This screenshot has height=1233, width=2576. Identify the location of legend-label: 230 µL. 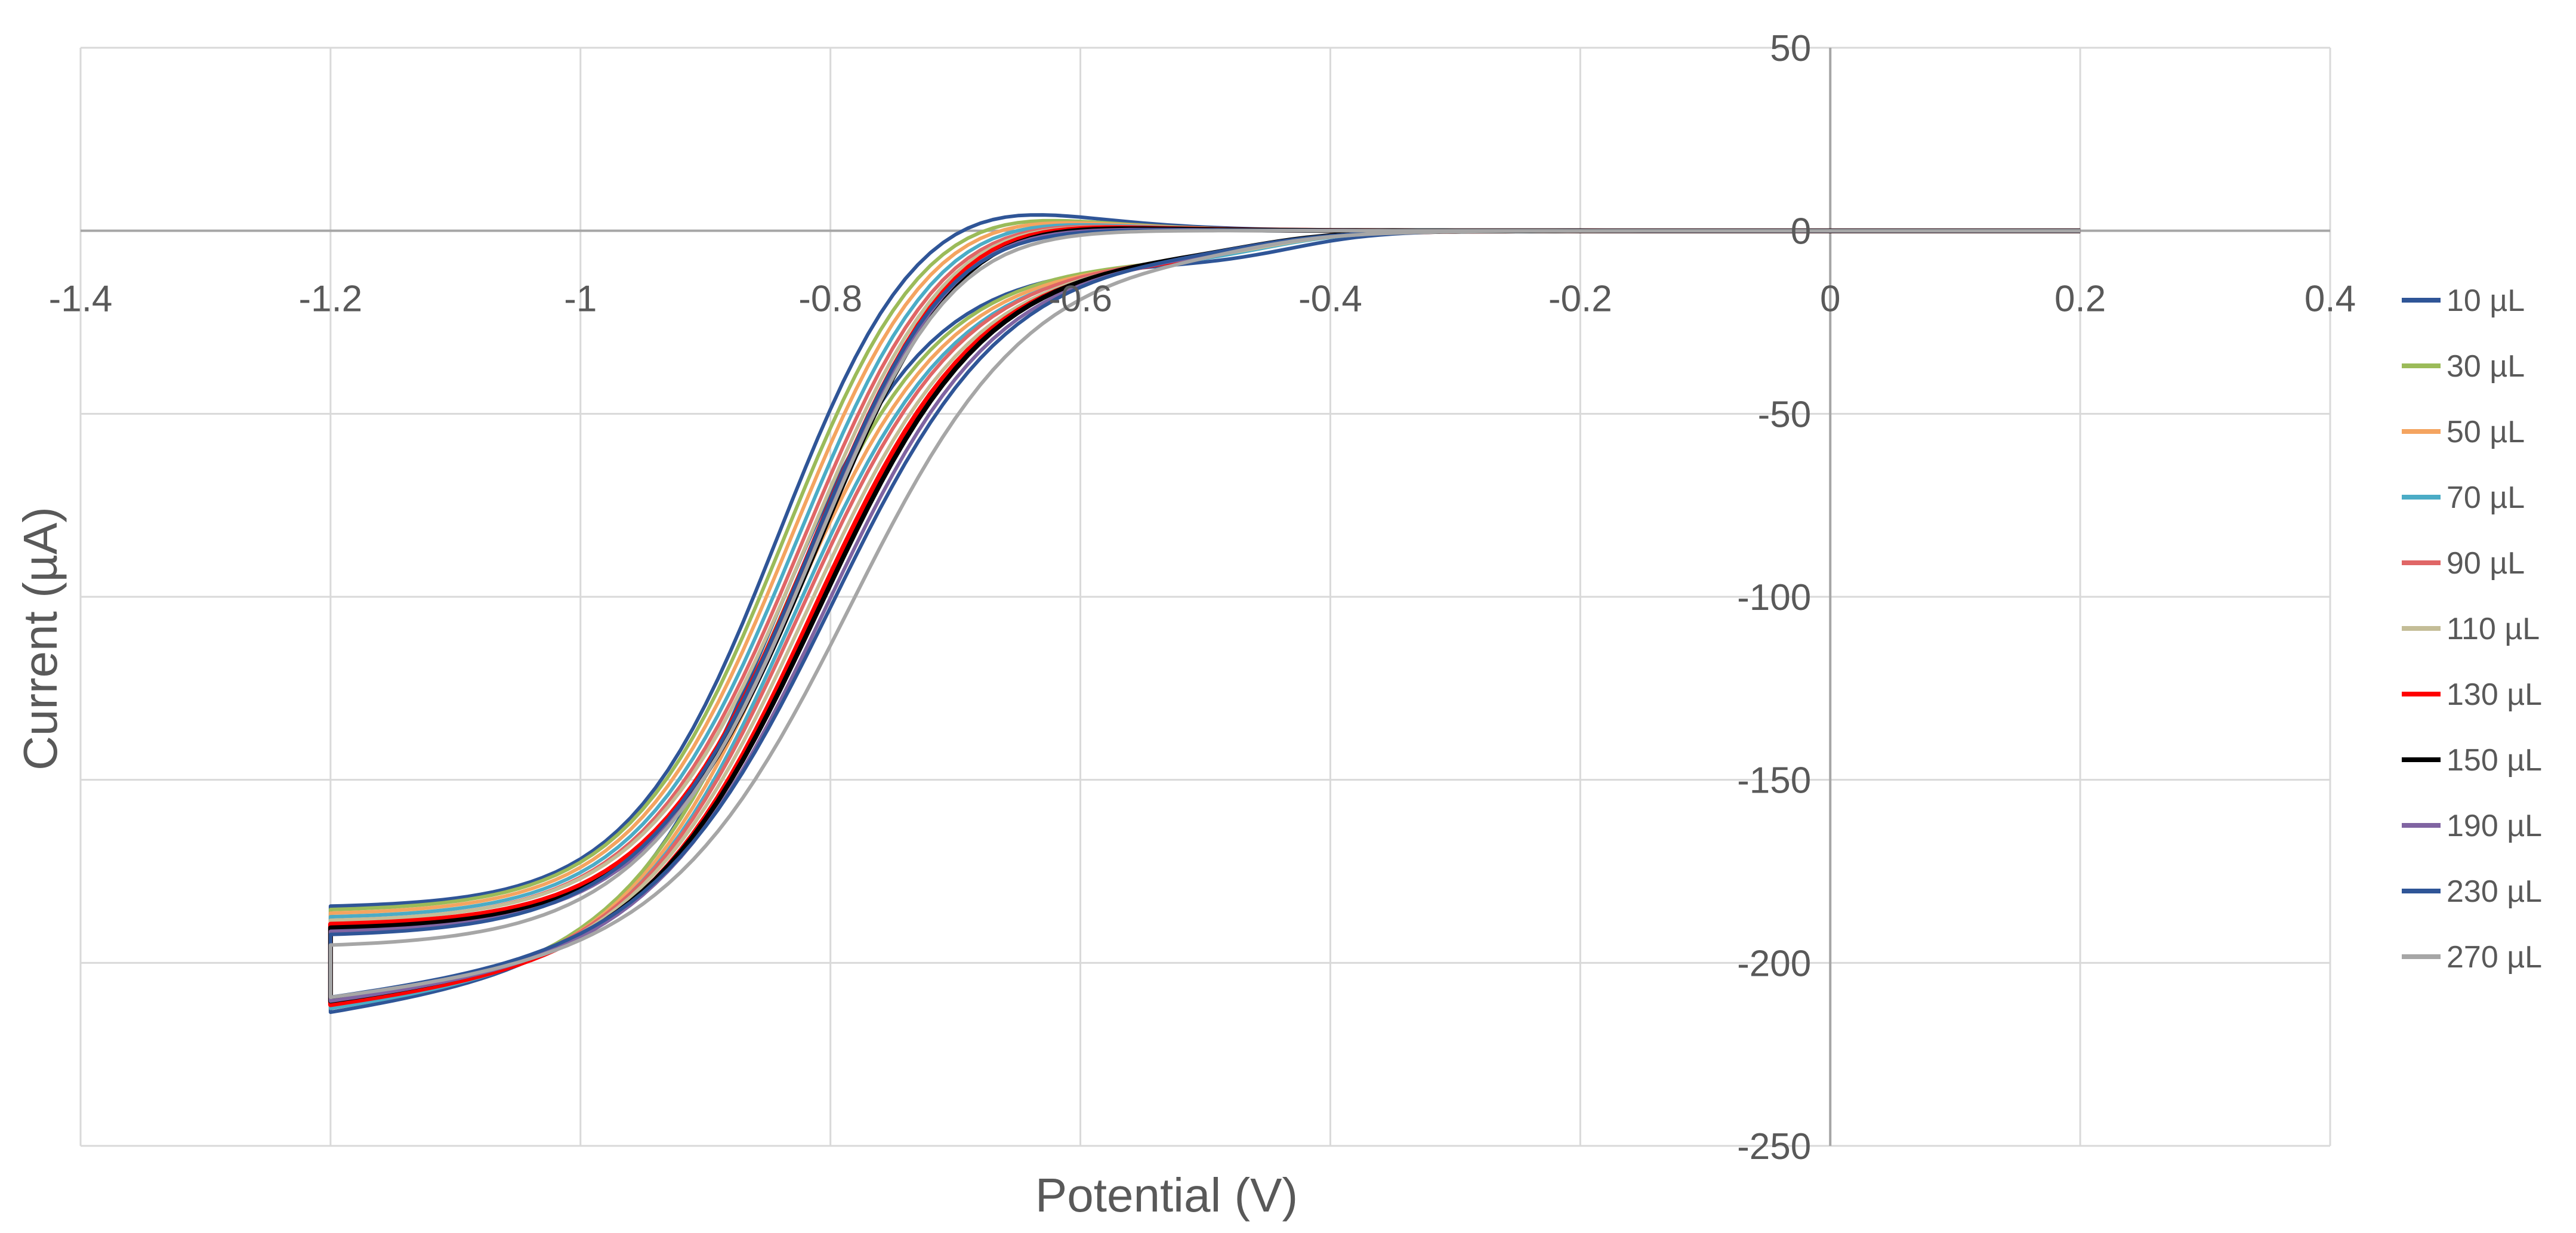
(2494, 891).